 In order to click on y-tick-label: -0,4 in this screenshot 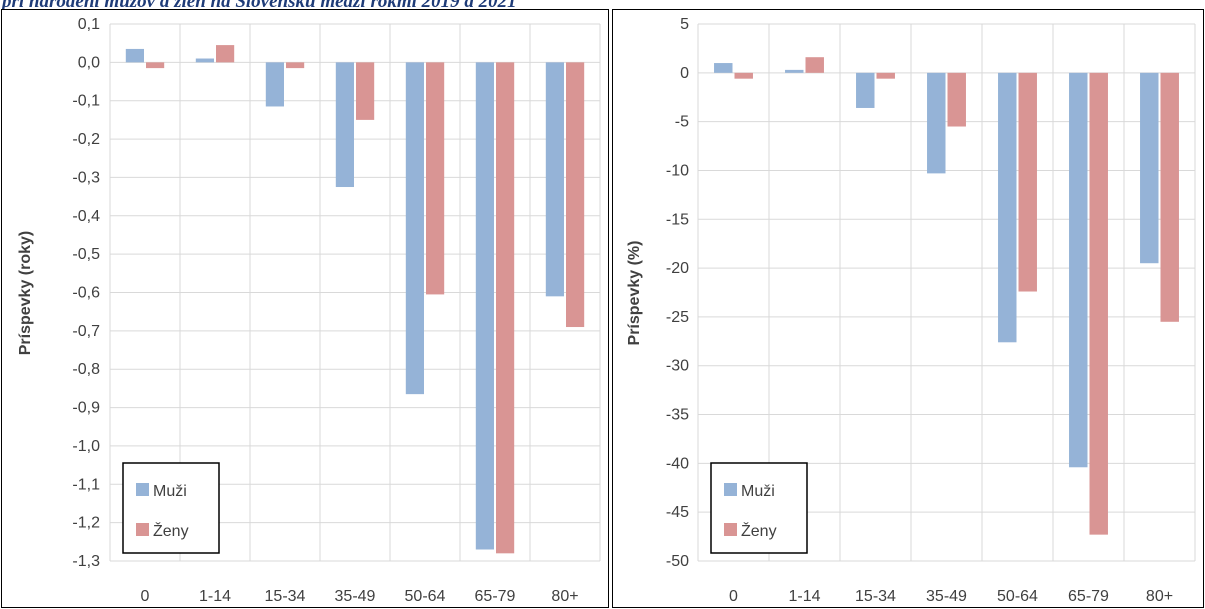, I will do `click(86, 216)`.